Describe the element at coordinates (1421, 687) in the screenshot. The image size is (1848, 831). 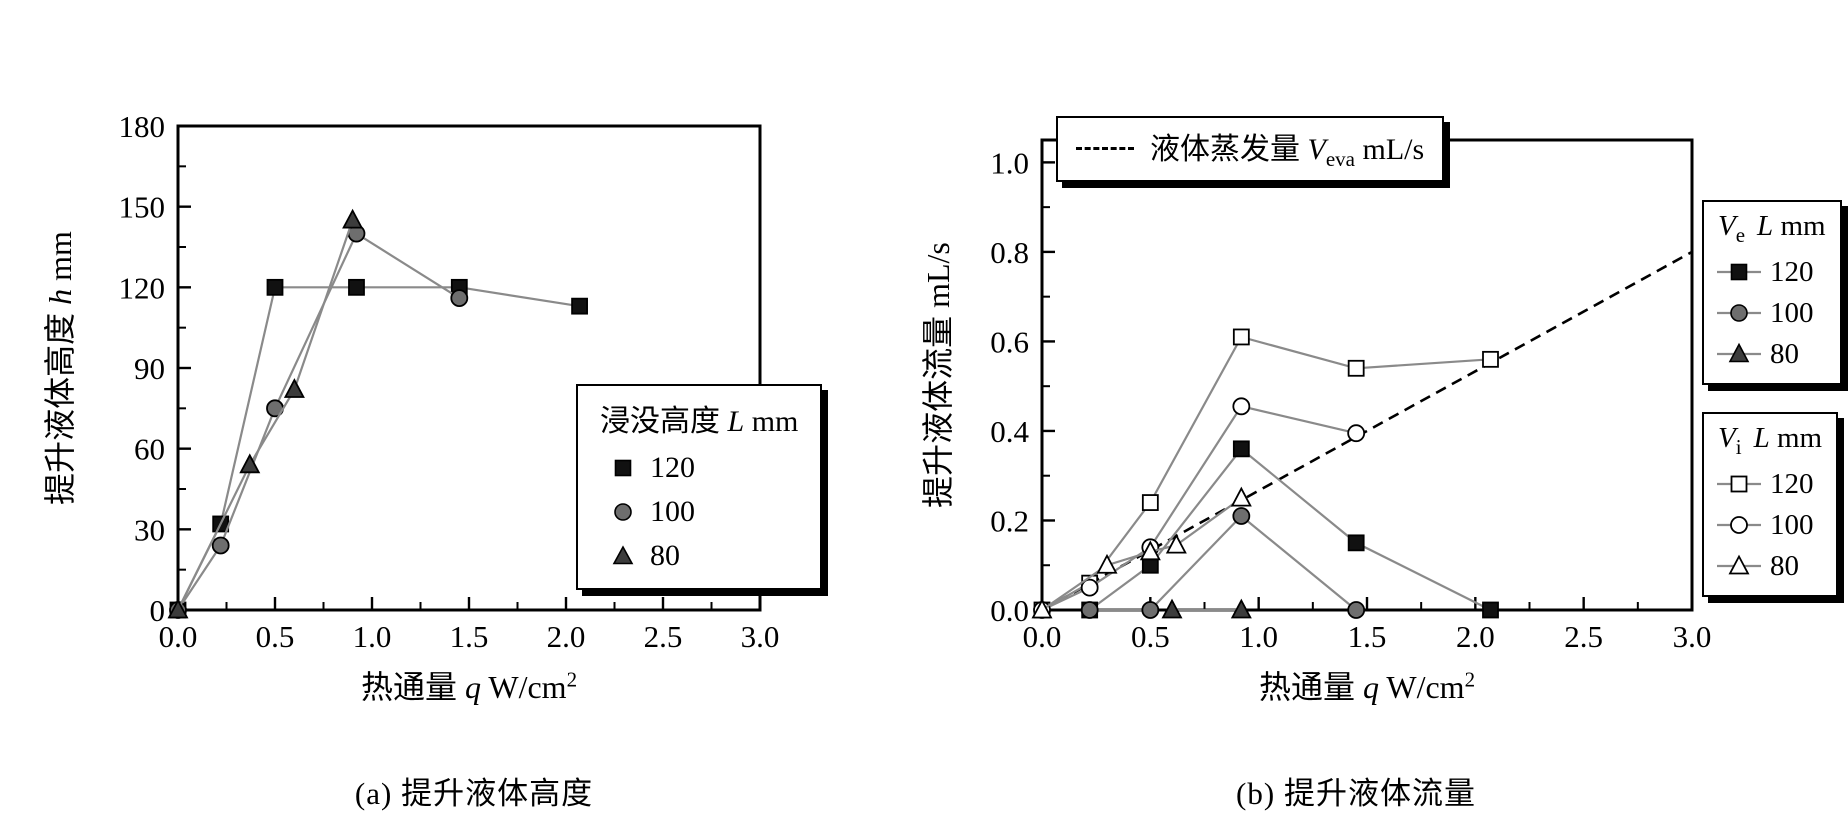
I see `chart-b-x-label-unit: W/cm` at that location.